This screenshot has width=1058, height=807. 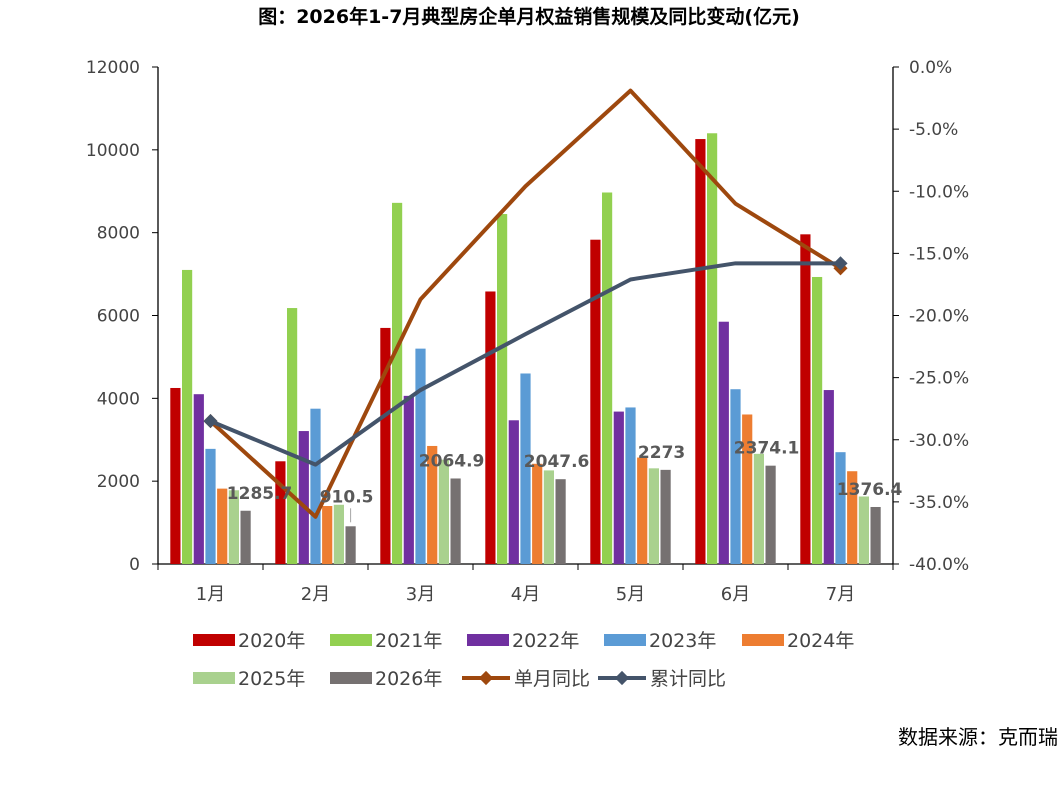 I want to click on x-tick-label: 4月, so click(x=525, y=594).